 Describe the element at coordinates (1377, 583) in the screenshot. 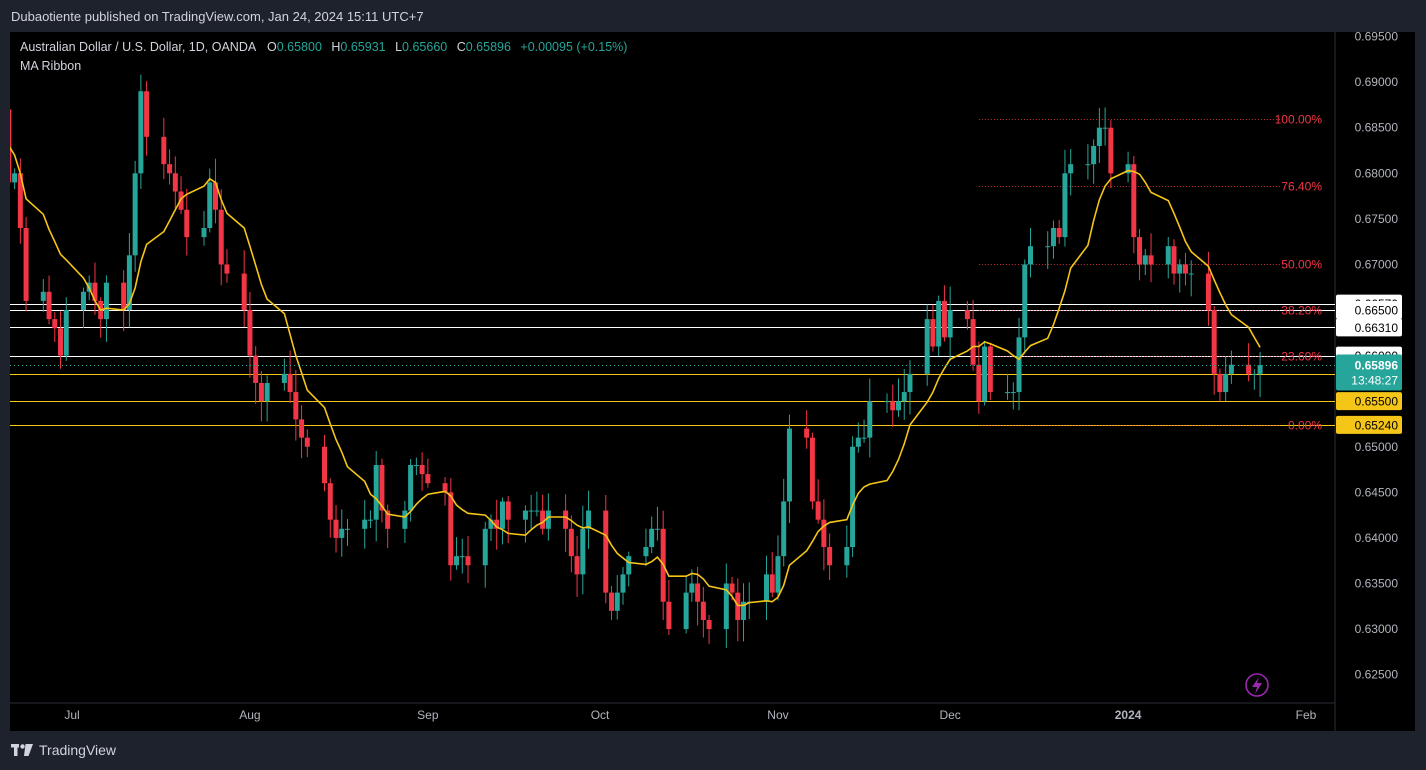

I see `price-tick-label: 0.63500` at that location.